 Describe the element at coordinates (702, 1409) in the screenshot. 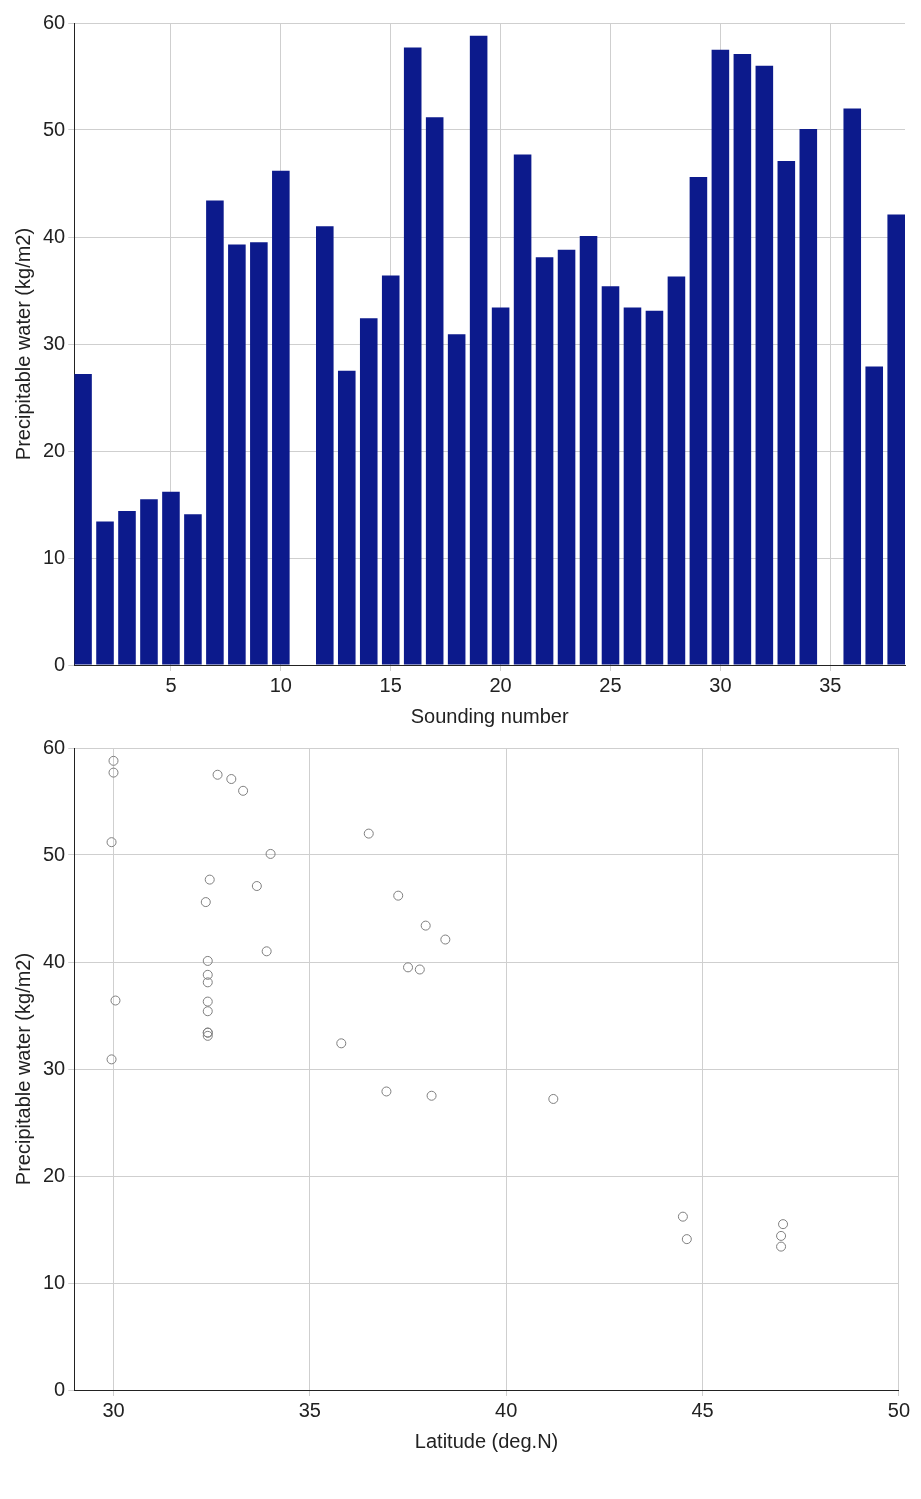

I see `x-tick-label: 45` at that location.